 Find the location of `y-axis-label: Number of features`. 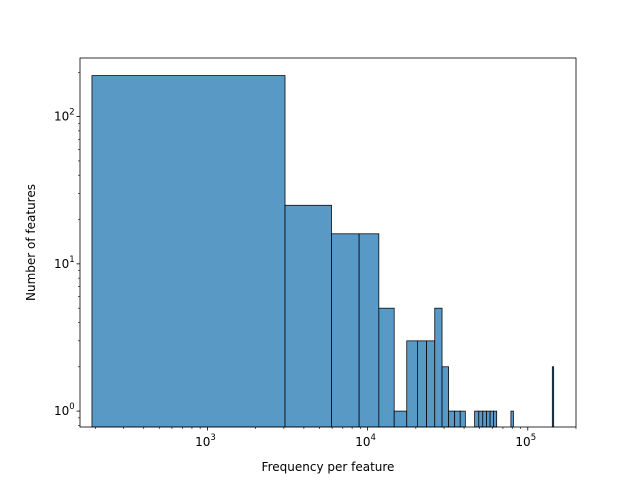

y-axis-label: Number of features is located at coordinates (31, 242).